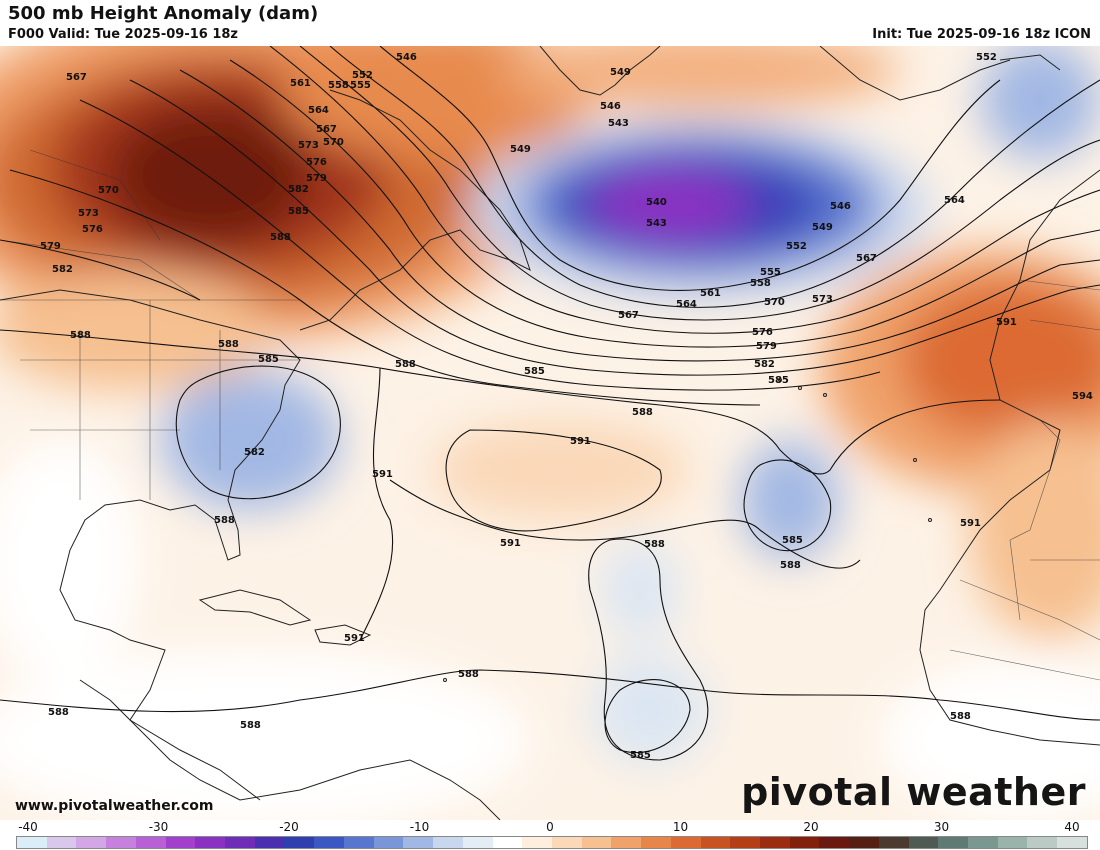 The image size is (1100, 850). Describe the element at coordinates (941, 827) in the screenshot. I see `legend-tick-label: 30` at that location.